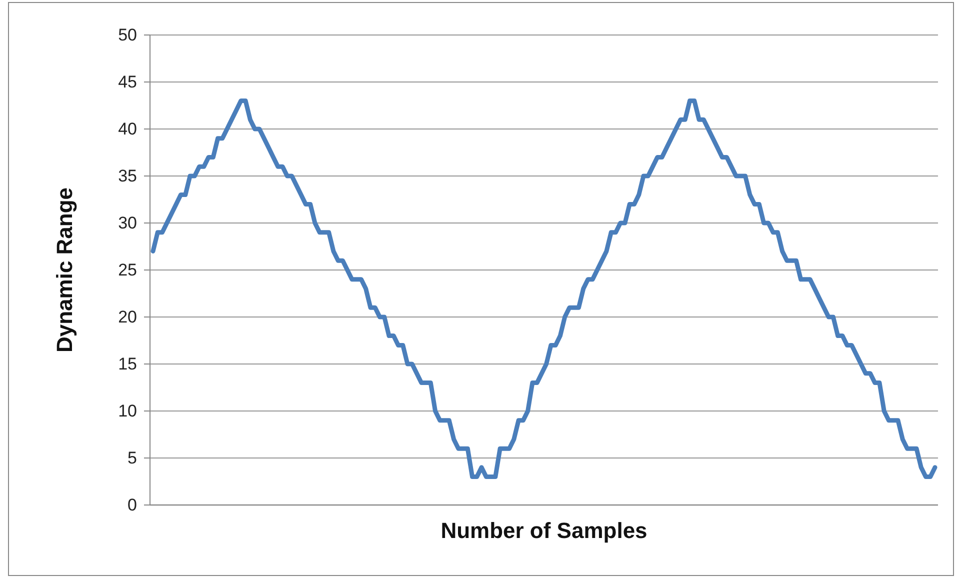 This screenshot has width=957, height=578. I want to click on y-tick-label: 15, so click(127, 364).